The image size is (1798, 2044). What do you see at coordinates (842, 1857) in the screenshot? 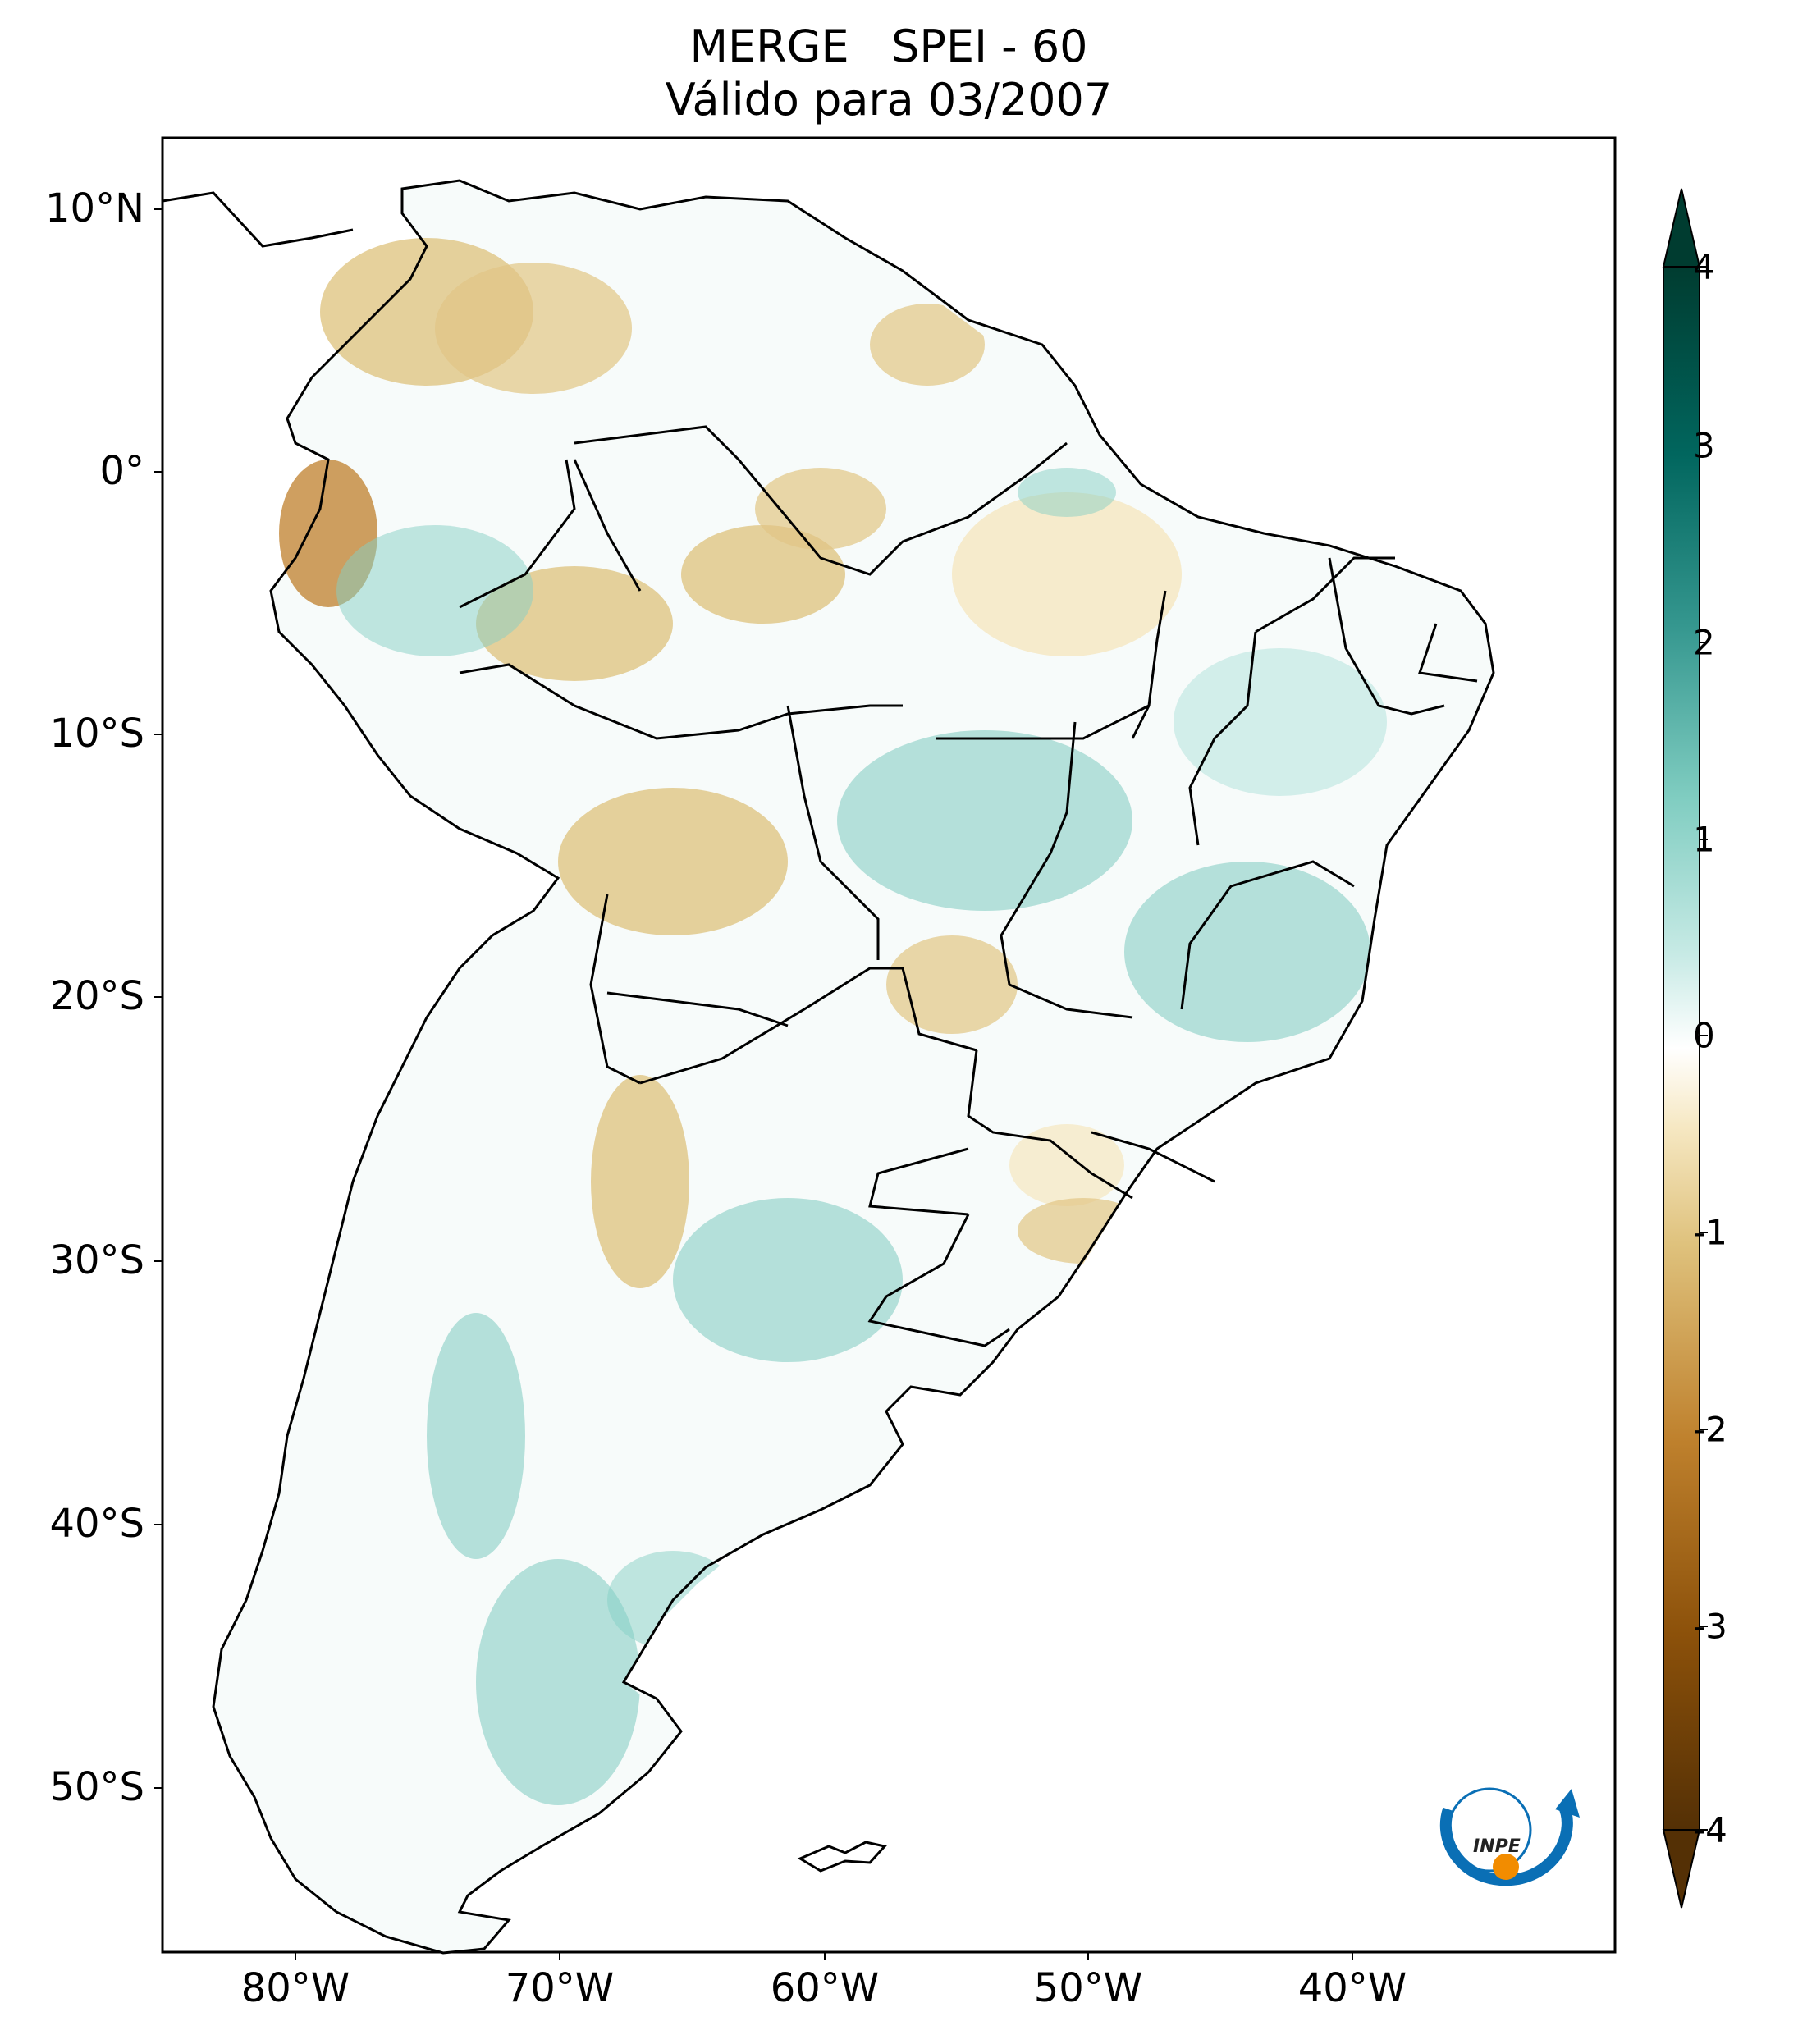
I see `falkland-islands` at bounding box center [842, 1857].